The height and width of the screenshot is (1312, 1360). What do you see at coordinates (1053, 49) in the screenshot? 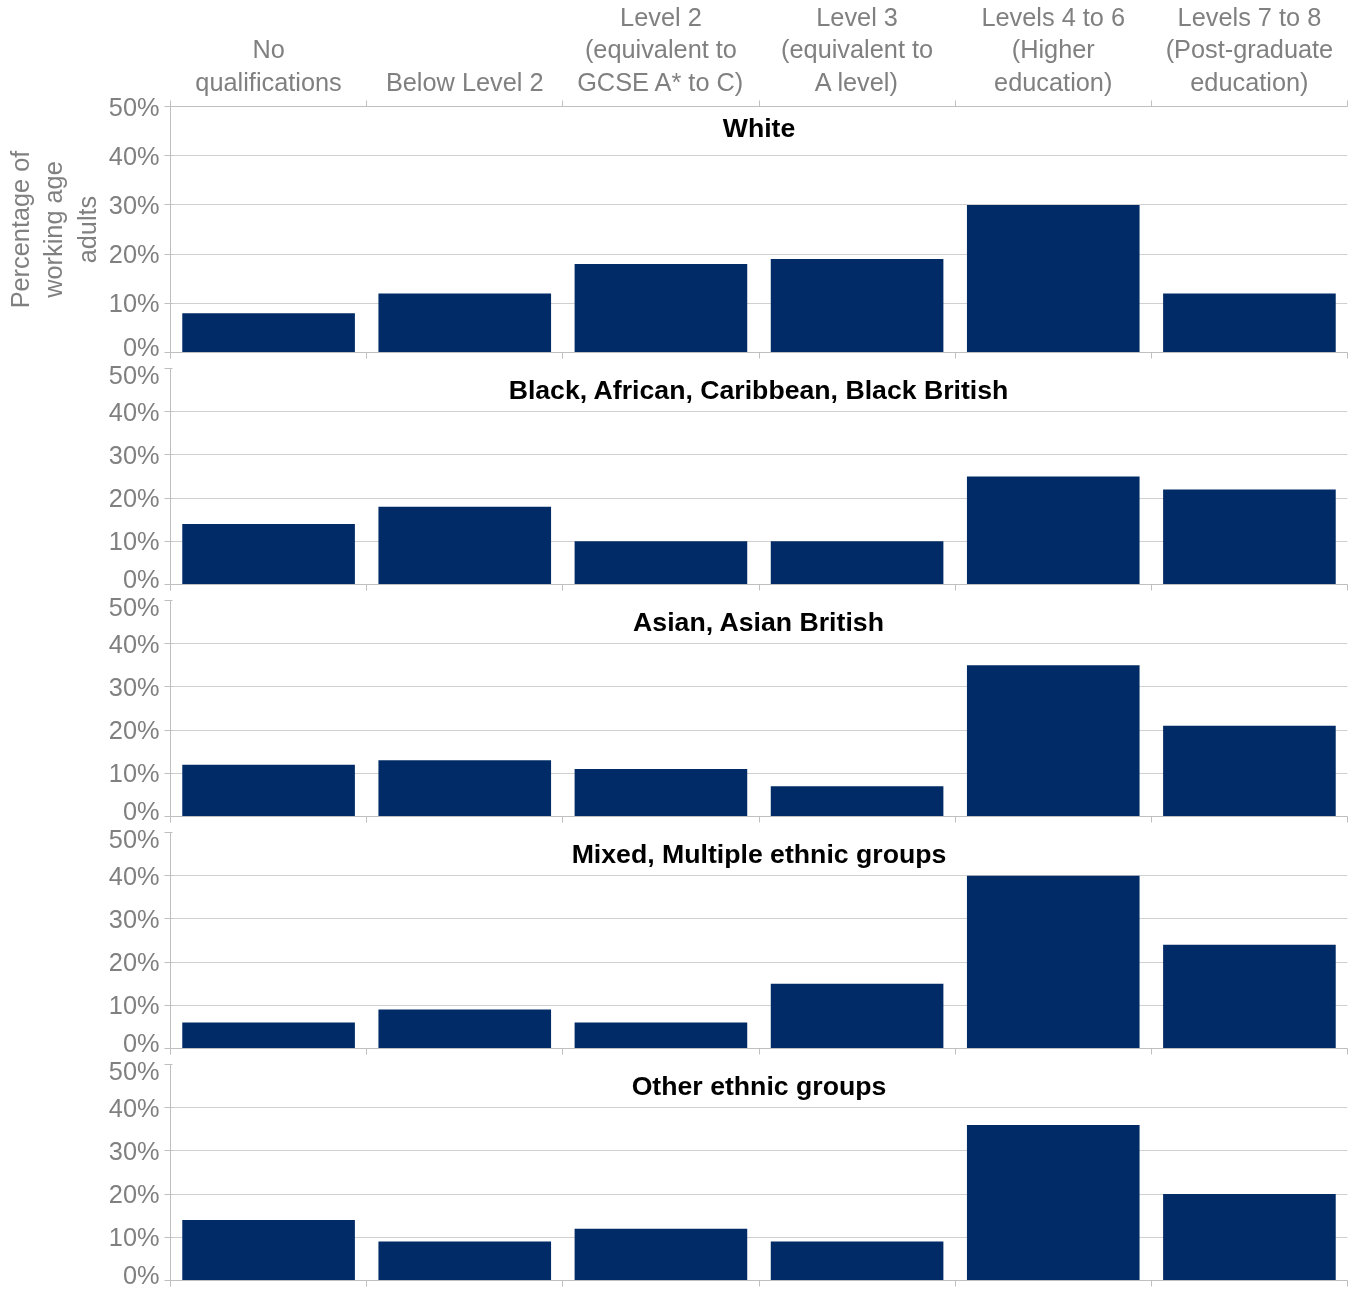
I see `x-tick-label: Levels 4 to 6 (Higher education)` at bounding box center [1053, 49].